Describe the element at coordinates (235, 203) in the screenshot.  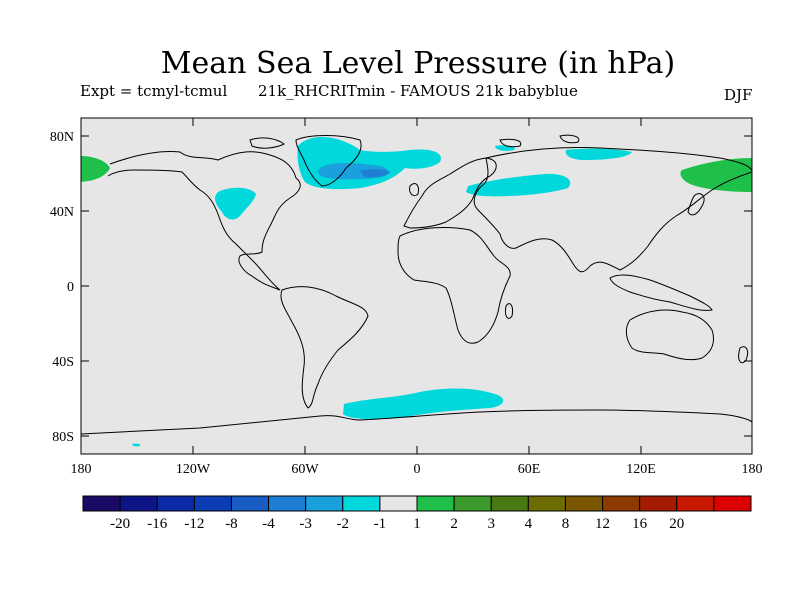
I see `anomaly-north-pacific` at that location.